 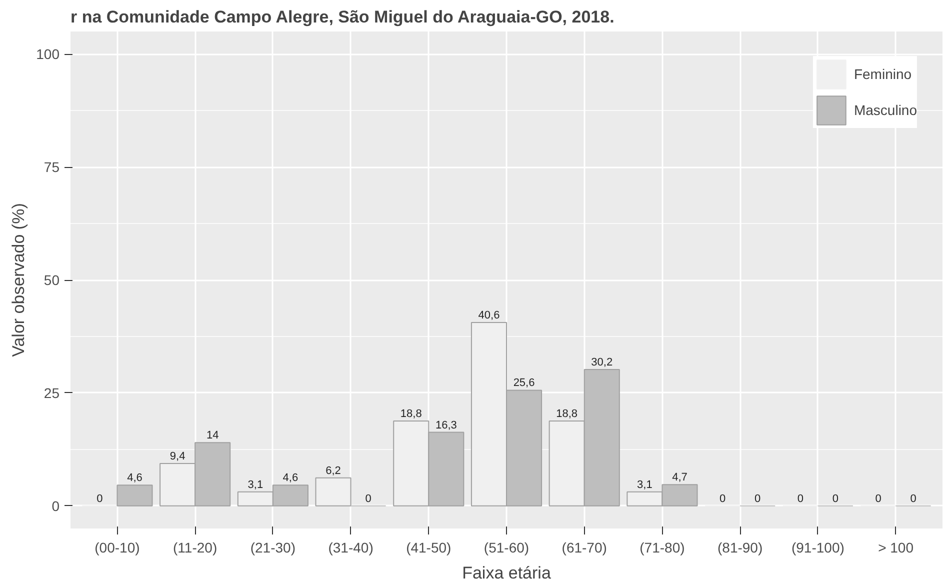 What do you see at coordinates (883, 74) in the screenshot?
I see `legend-label: Feminino` at bounding box center [883, 74].